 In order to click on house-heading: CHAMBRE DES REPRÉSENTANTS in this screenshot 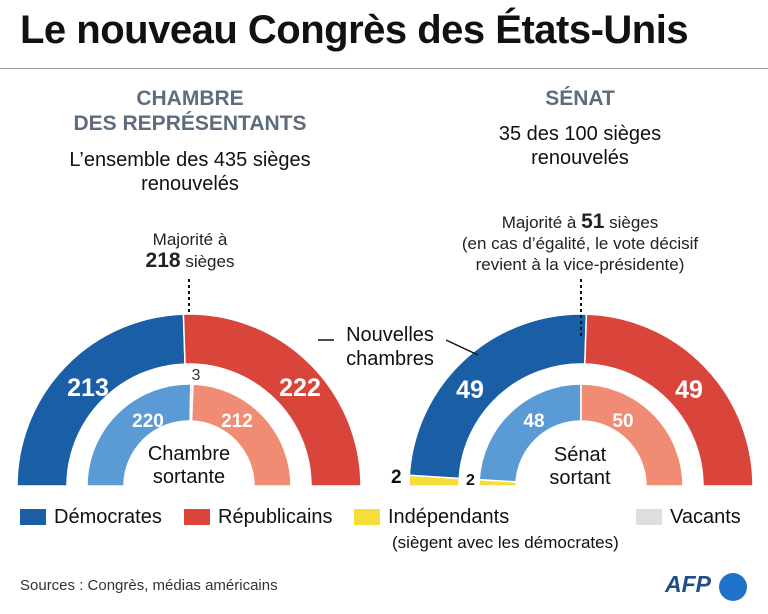, I will do `click(190, 111)`.